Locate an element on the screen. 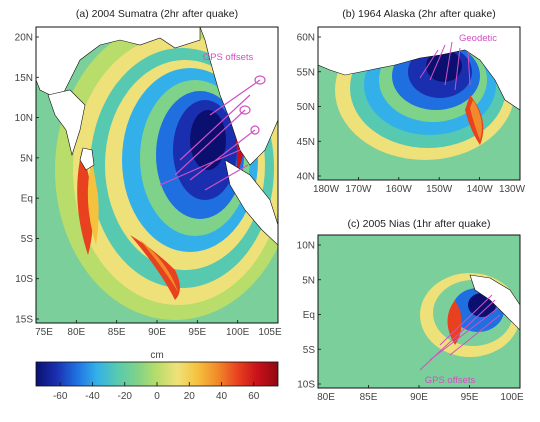  colorbar-tick-label: 20 is located at coordinates (190, 396).